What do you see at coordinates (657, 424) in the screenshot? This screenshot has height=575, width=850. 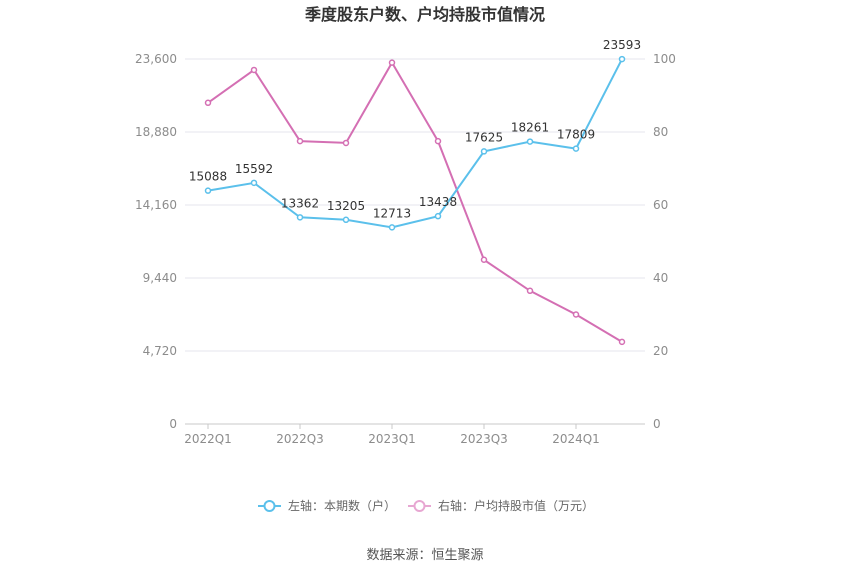 I see `right-tick-label: 0` at bounding box center [657, 424].